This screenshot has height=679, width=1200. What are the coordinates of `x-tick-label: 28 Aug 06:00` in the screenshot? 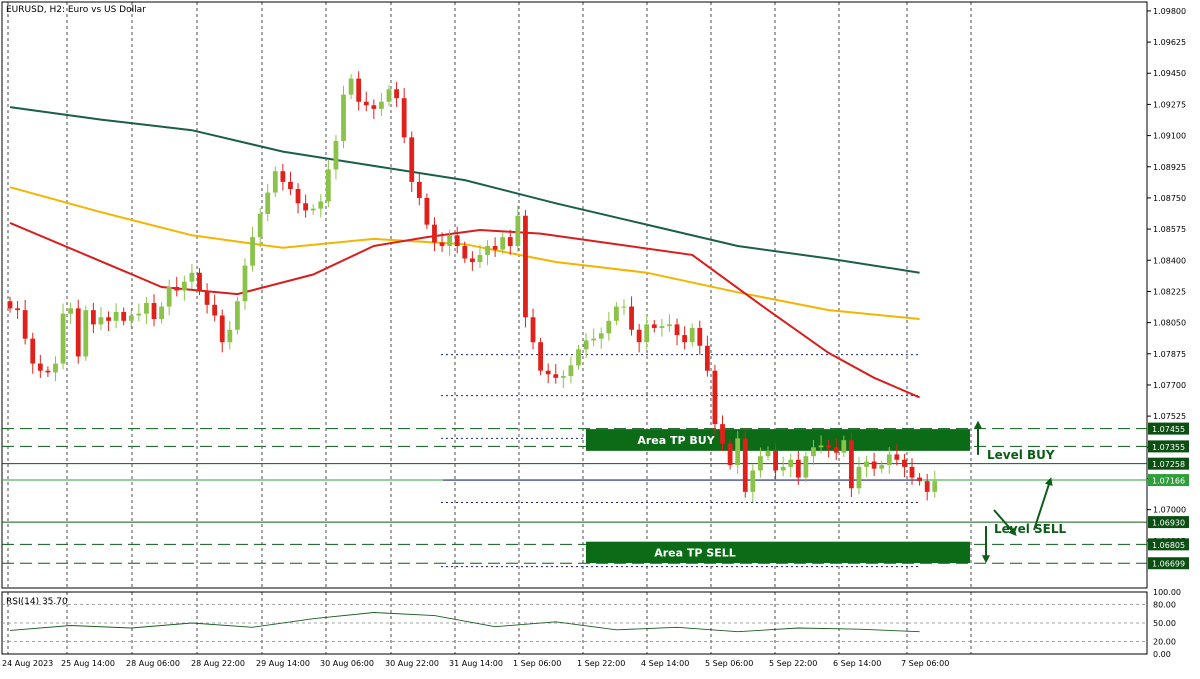 It's located at (153, 663).